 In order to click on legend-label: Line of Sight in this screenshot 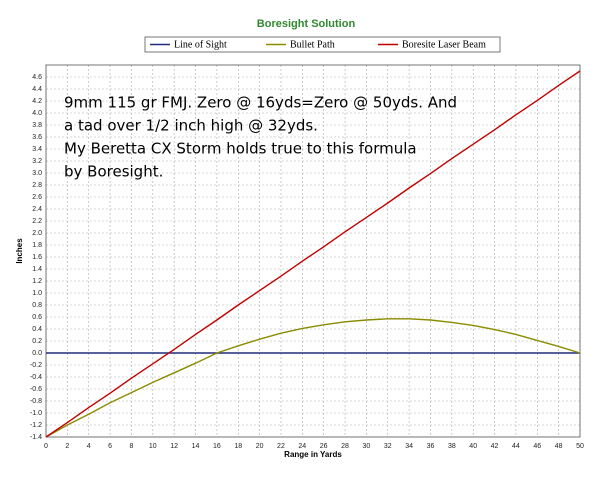, I will do `click(200, 44)`.